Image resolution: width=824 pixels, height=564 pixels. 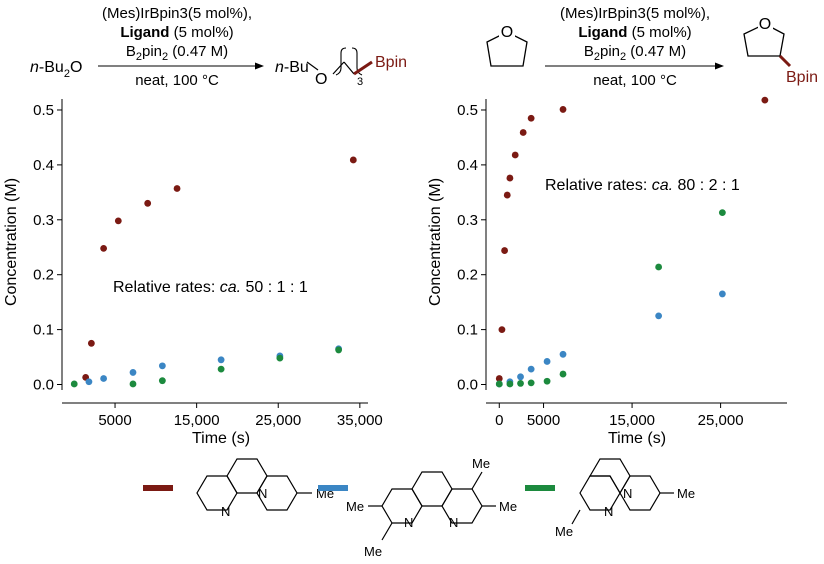 I want to click on left-product-bpin: Bpin, so click(x=391, y=62).